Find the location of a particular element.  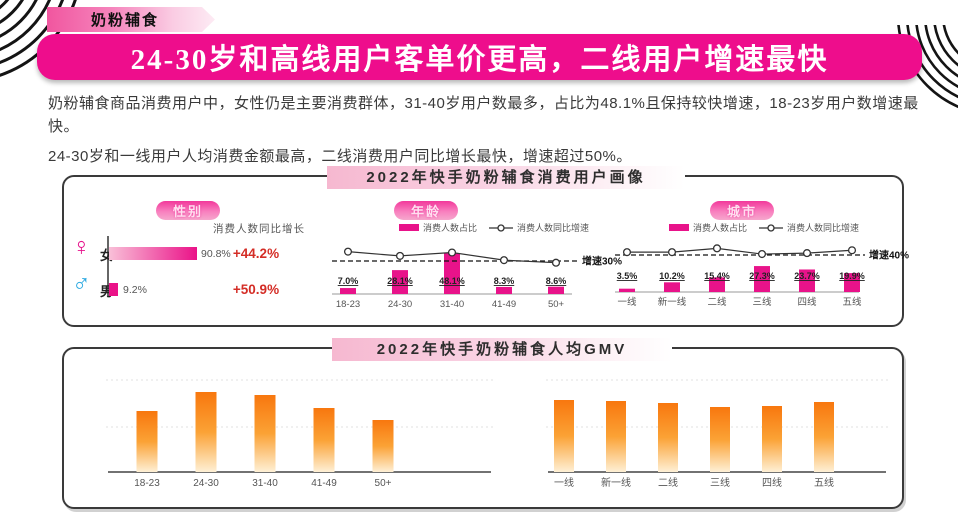

gmv-by-city-chart: 一线 新一线 二线 三线 四线 五线 is located at coordinates (717, 434).